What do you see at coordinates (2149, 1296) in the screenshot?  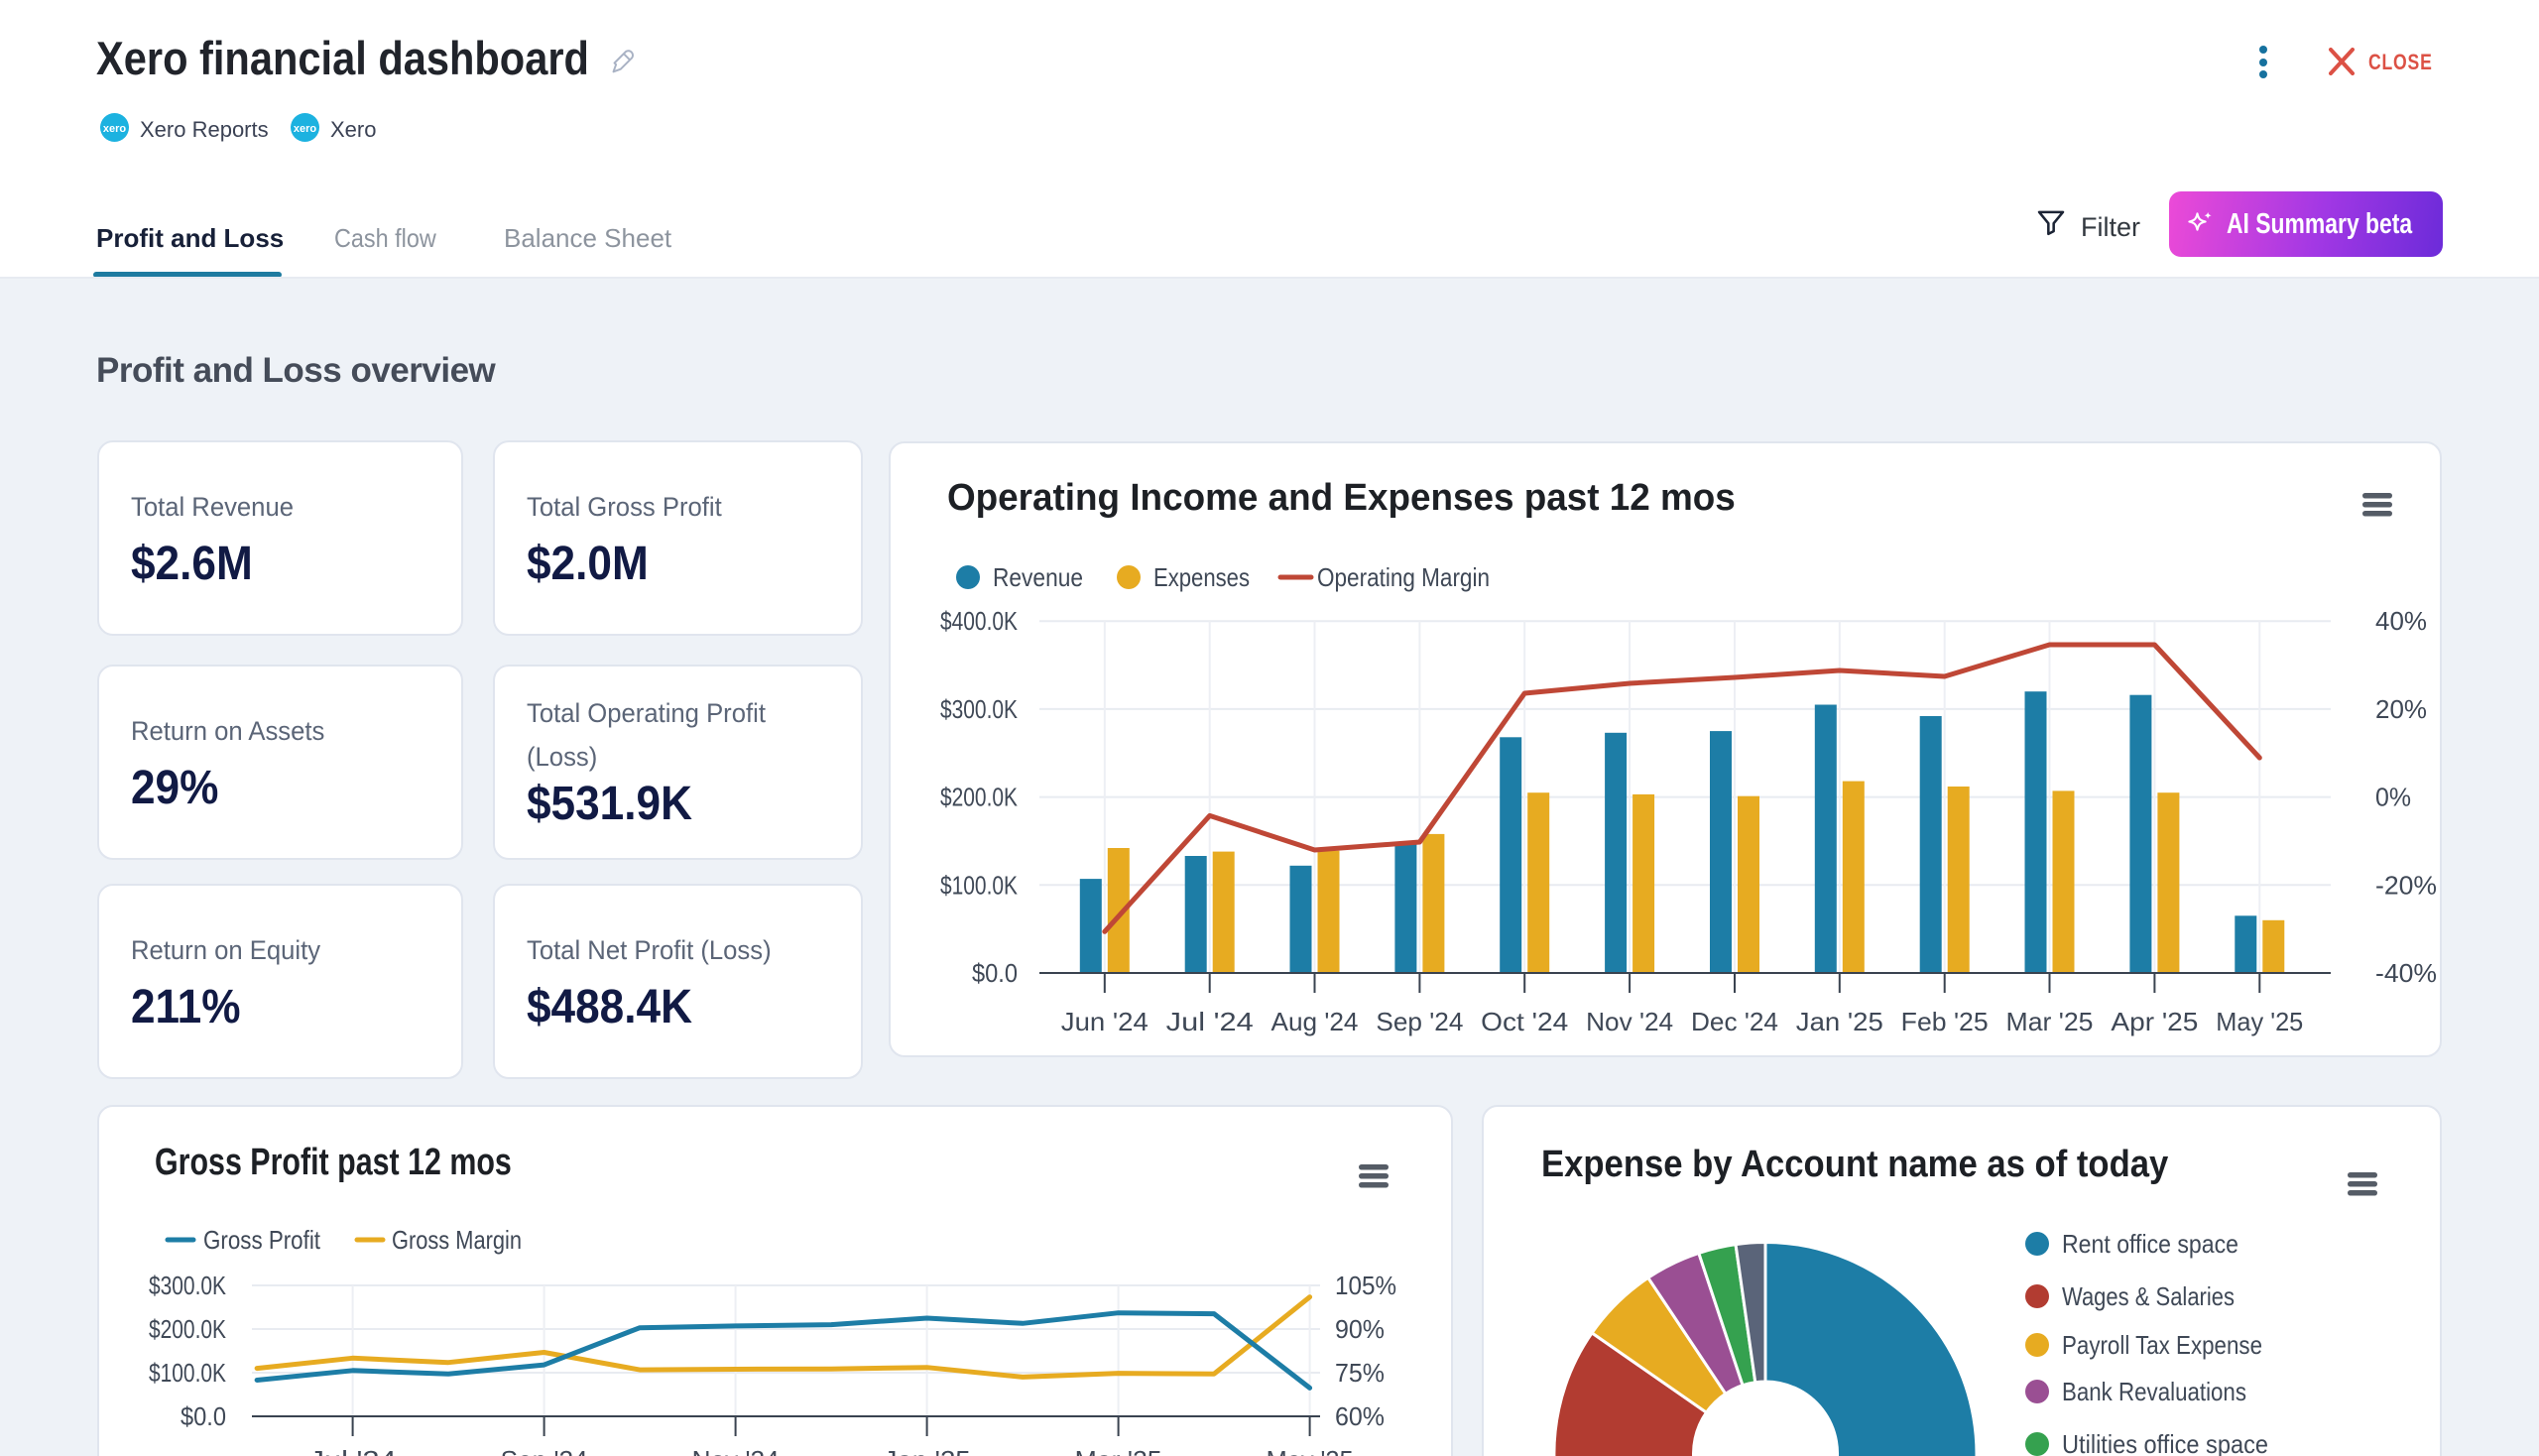 I see `svg-text: Wages & Salaries` at bounding box center [2149, 1296].